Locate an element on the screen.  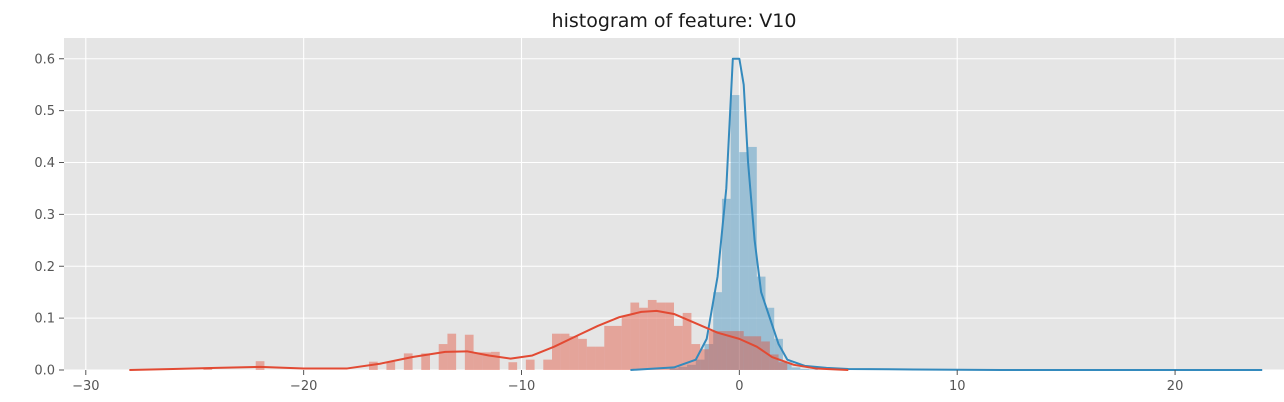
y-tick-label: 0.4 is located at coordinates (44, 163).